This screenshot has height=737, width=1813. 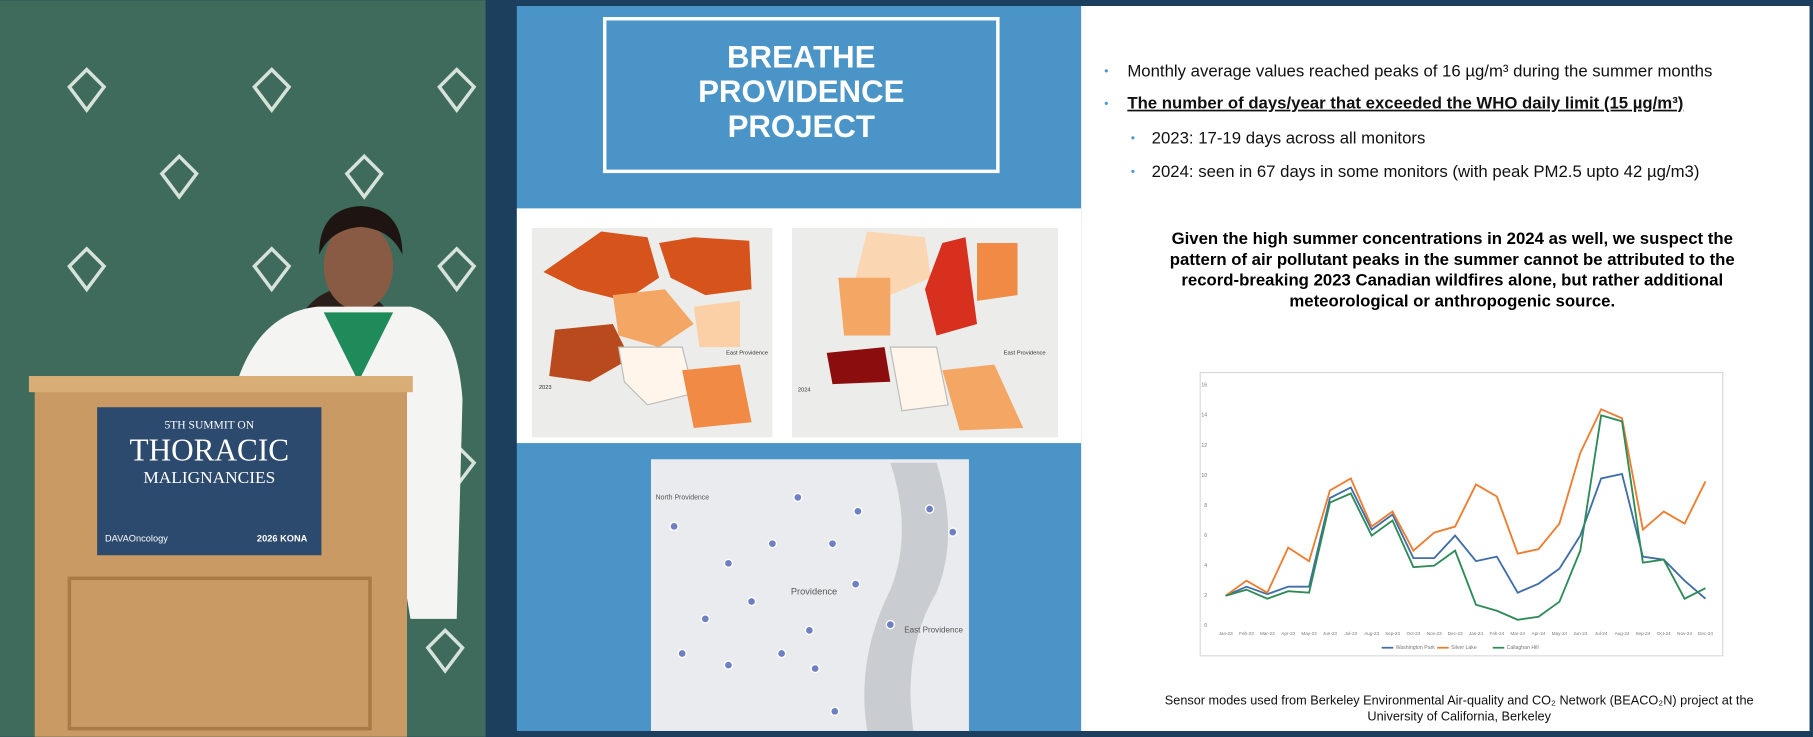 What do you see at coordinates (1330, 633) in the screenshot?
I see `x-tick-label: Jun-23` at bounding box center [1330, 633].